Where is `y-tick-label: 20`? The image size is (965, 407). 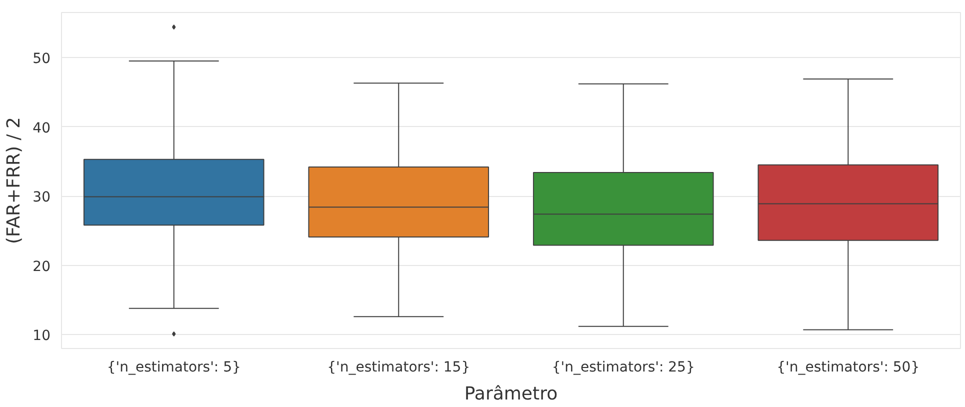 y-tick-label: 20 is located at coordinates (41, 266).